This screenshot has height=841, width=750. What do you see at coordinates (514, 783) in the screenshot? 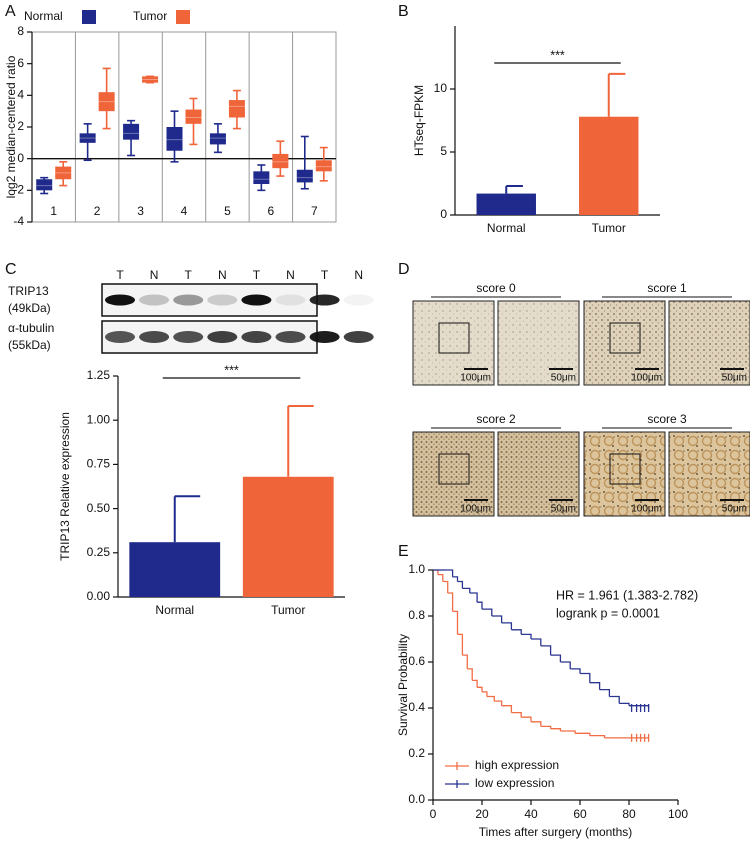
I see `legend-label: low expression` at bounding box center [514, 783].